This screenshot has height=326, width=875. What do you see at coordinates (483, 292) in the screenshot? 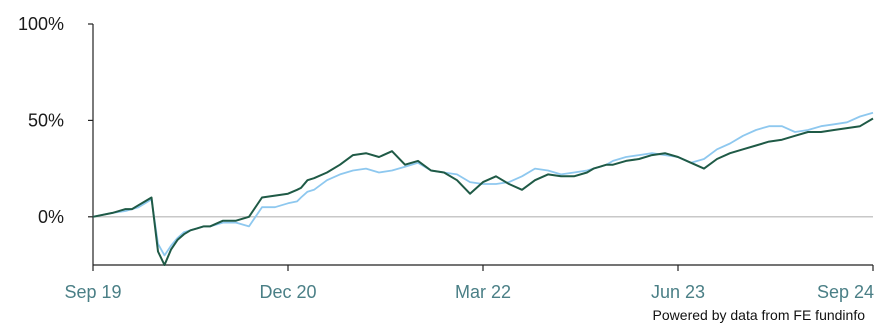
I see `x-tick-label: Mar 22` at bounding box center [483, 292].